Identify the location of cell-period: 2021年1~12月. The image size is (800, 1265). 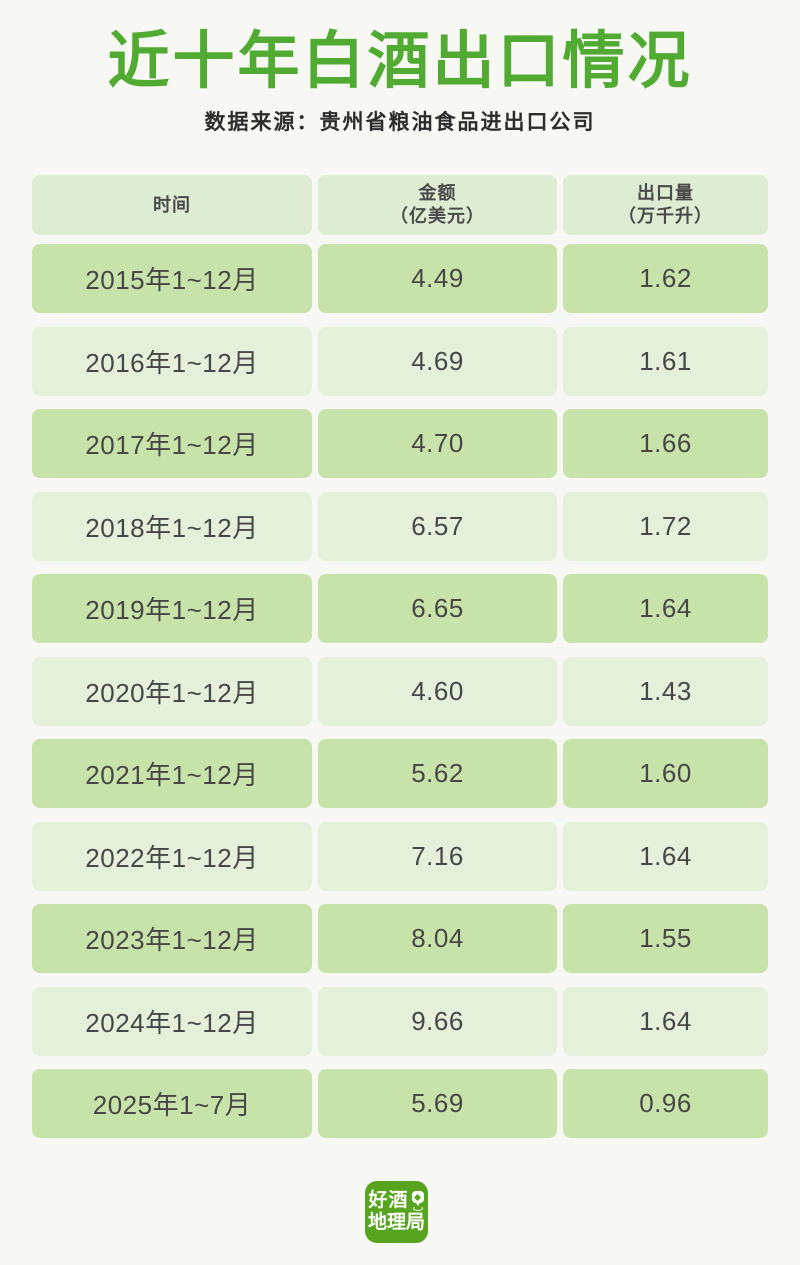
(172, 773).